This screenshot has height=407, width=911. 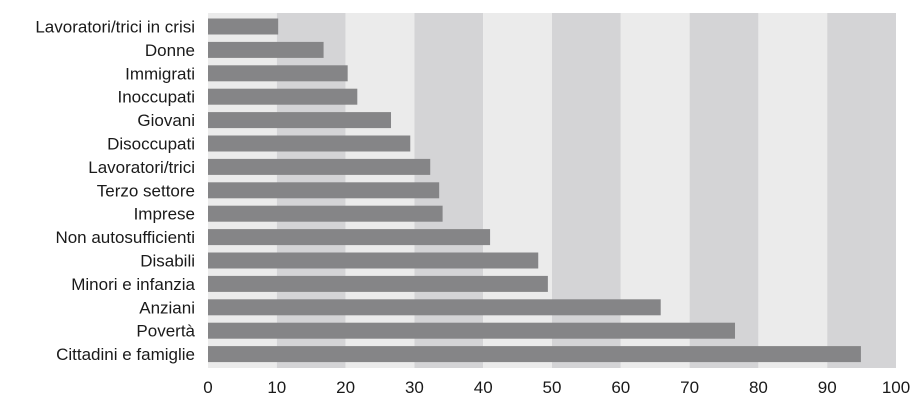 What do you see at coordinates (414, 387) in the screenshot?
I see `x-tick-label: 30` at bounding box center [414, 387].